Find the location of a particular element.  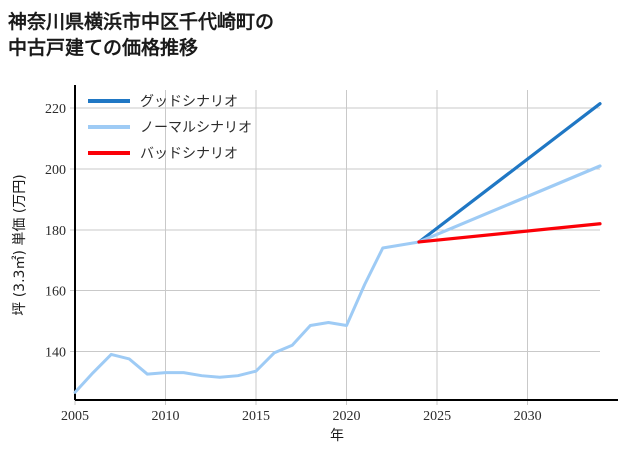

x-tick-label: 2025 is located at coordinates (437, 416).